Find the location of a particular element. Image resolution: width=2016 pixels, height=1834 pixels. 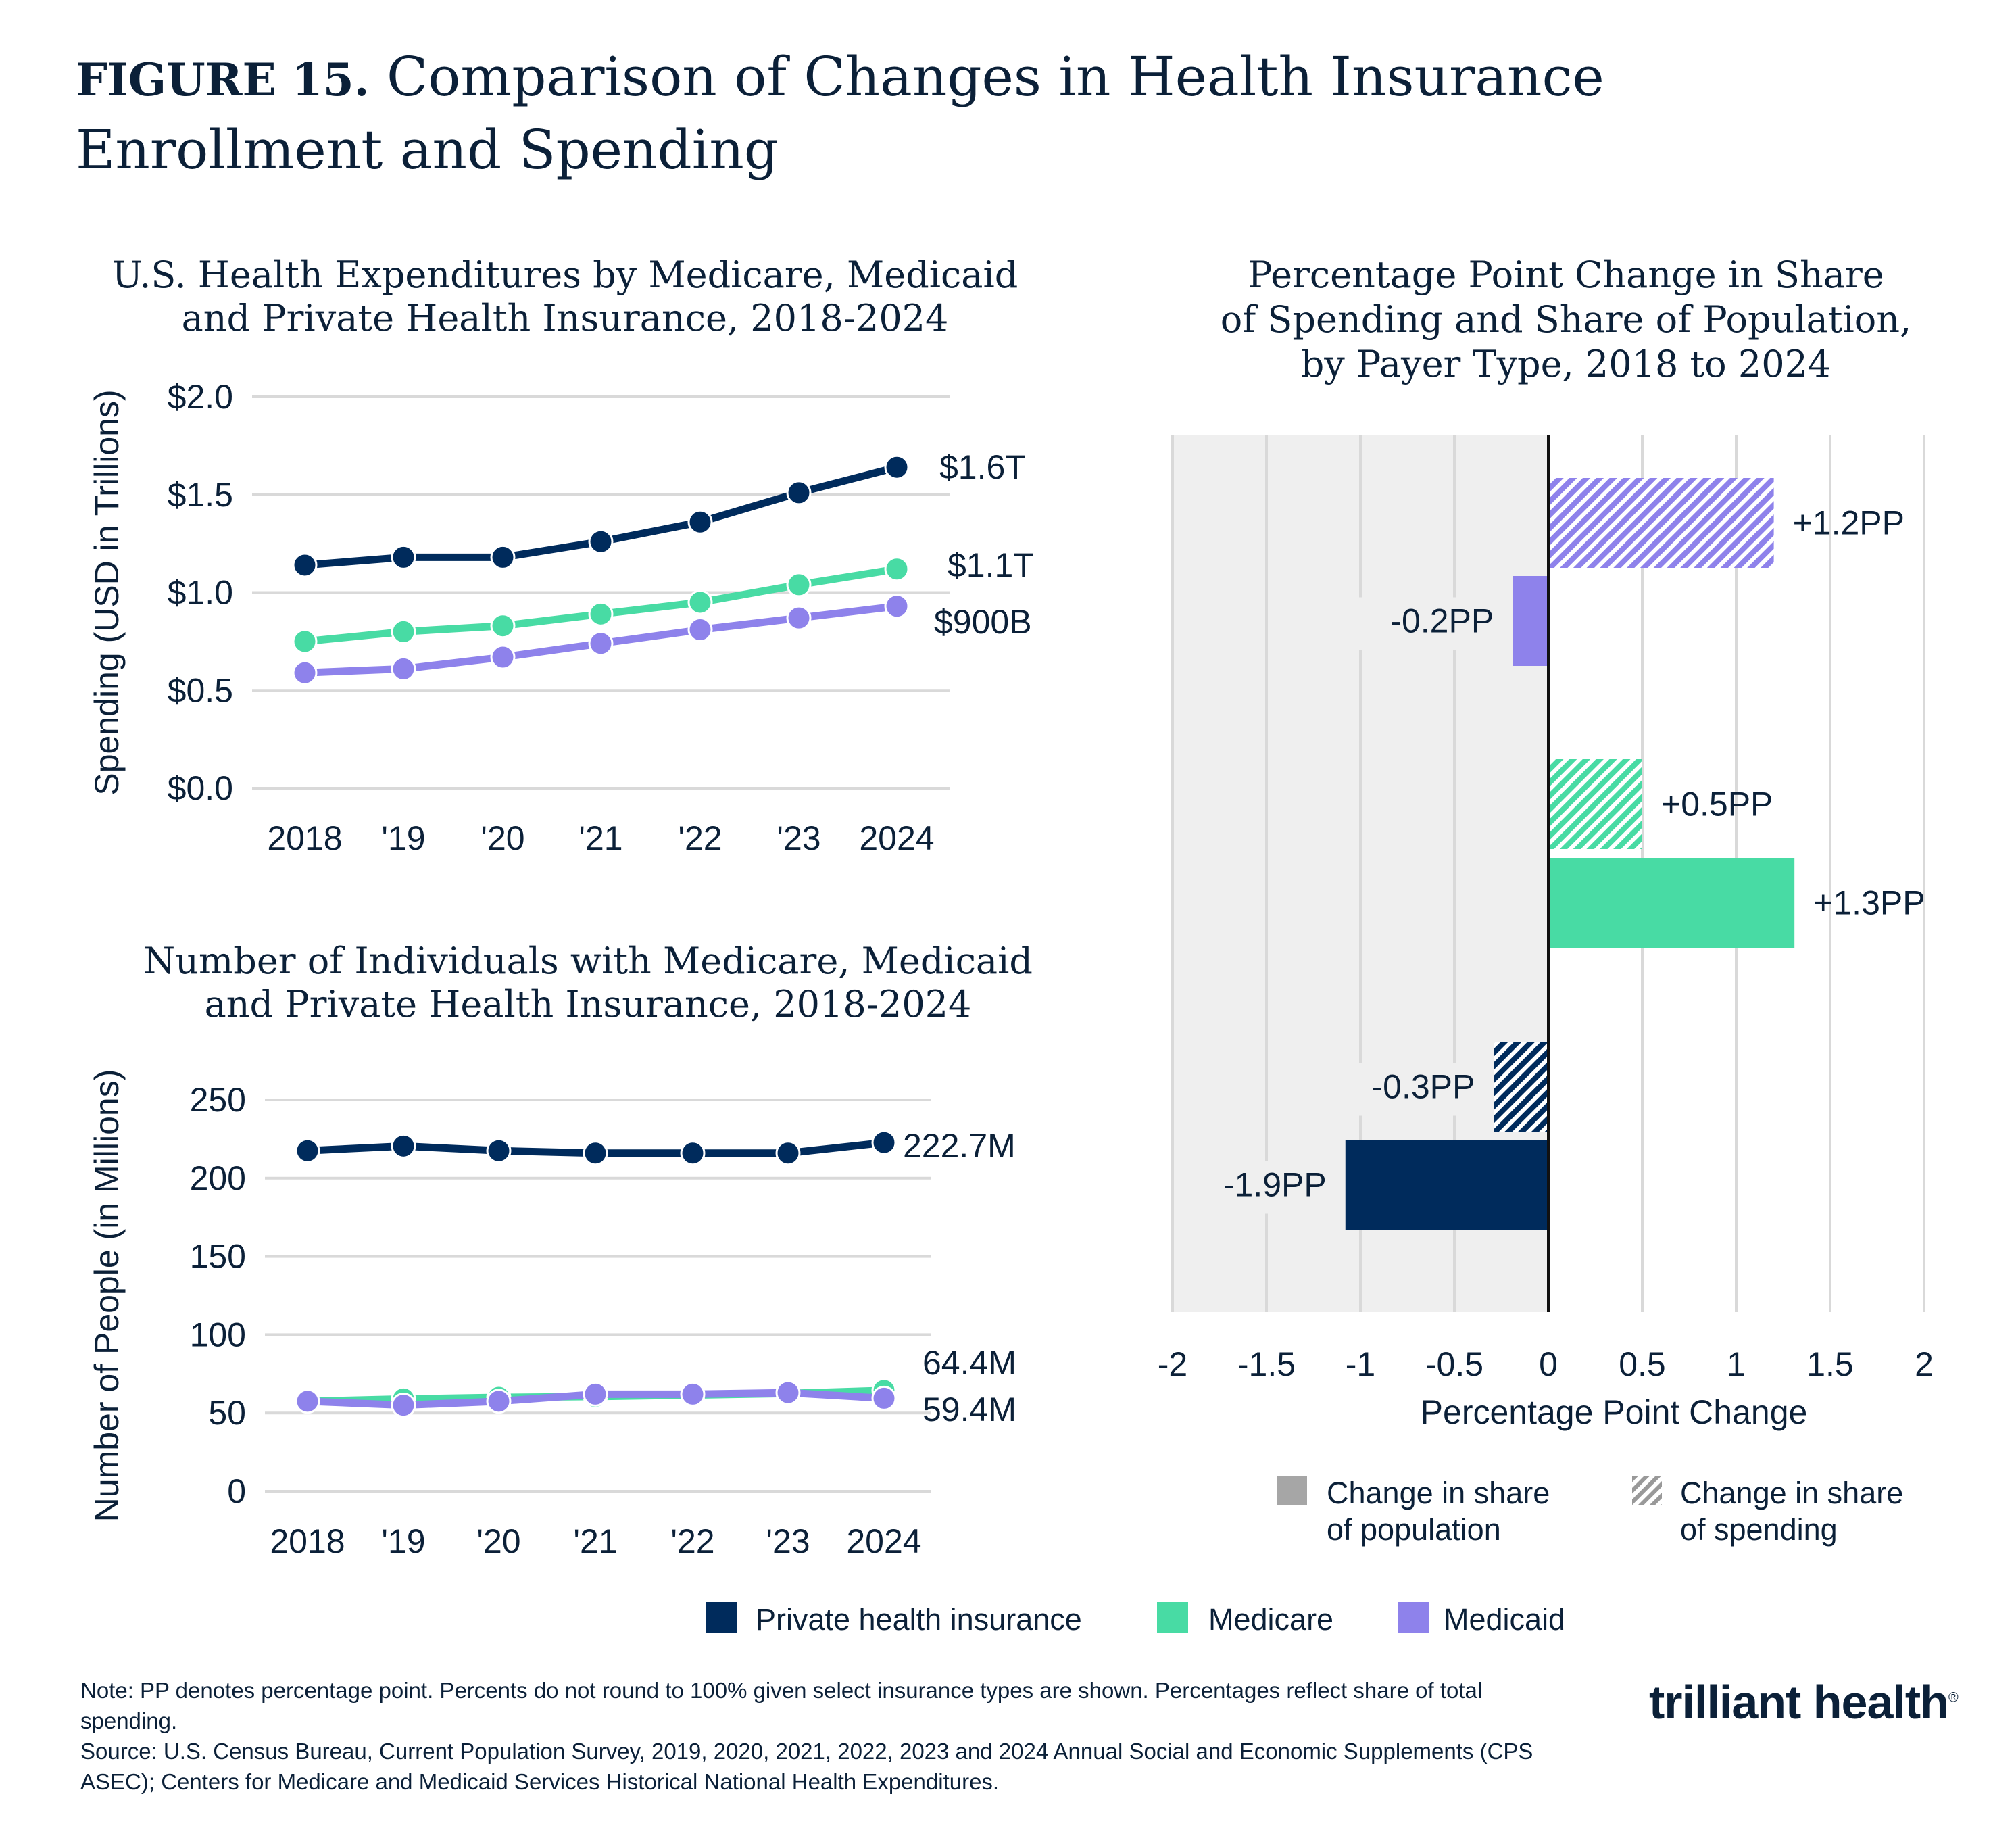

y-tick-label: $1.5 is located at coordinates (200, 495).